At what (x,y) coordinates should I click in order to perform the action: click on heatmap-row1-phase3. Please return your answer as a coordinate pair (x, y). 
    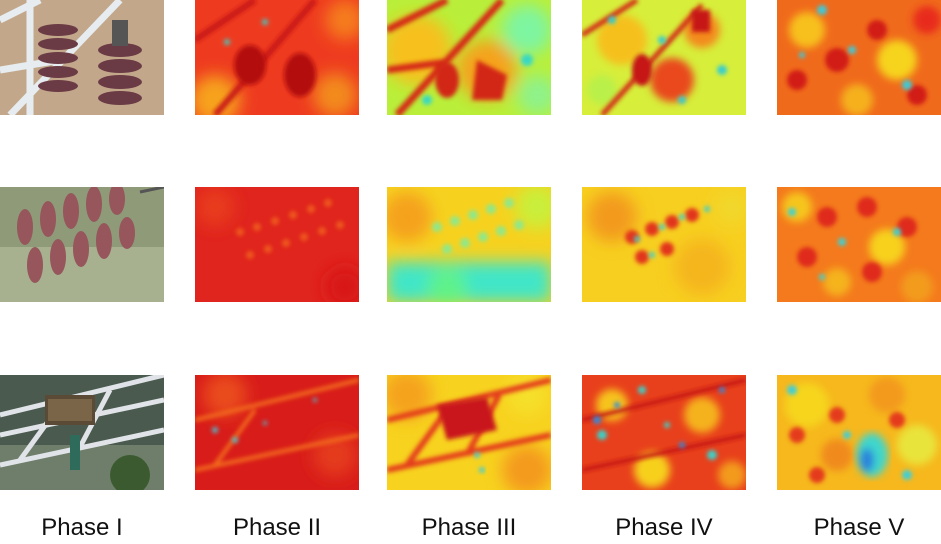
    Looking at the image, I should click on (469, 57).